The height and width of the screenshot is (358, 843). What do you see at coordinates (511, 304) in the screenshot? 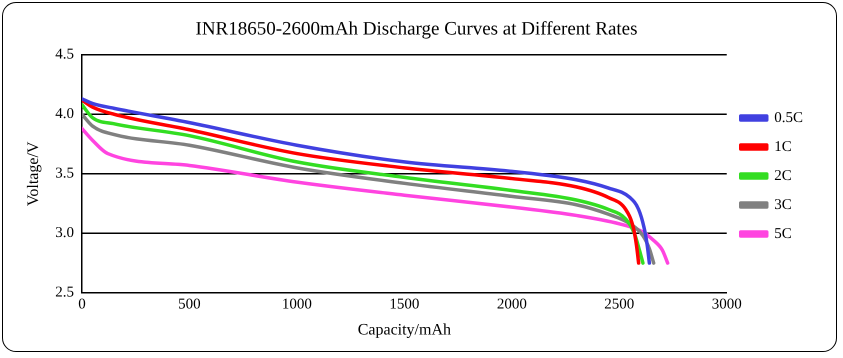
I see `x-tick-label: 2000` at bounding box center [511, 304].